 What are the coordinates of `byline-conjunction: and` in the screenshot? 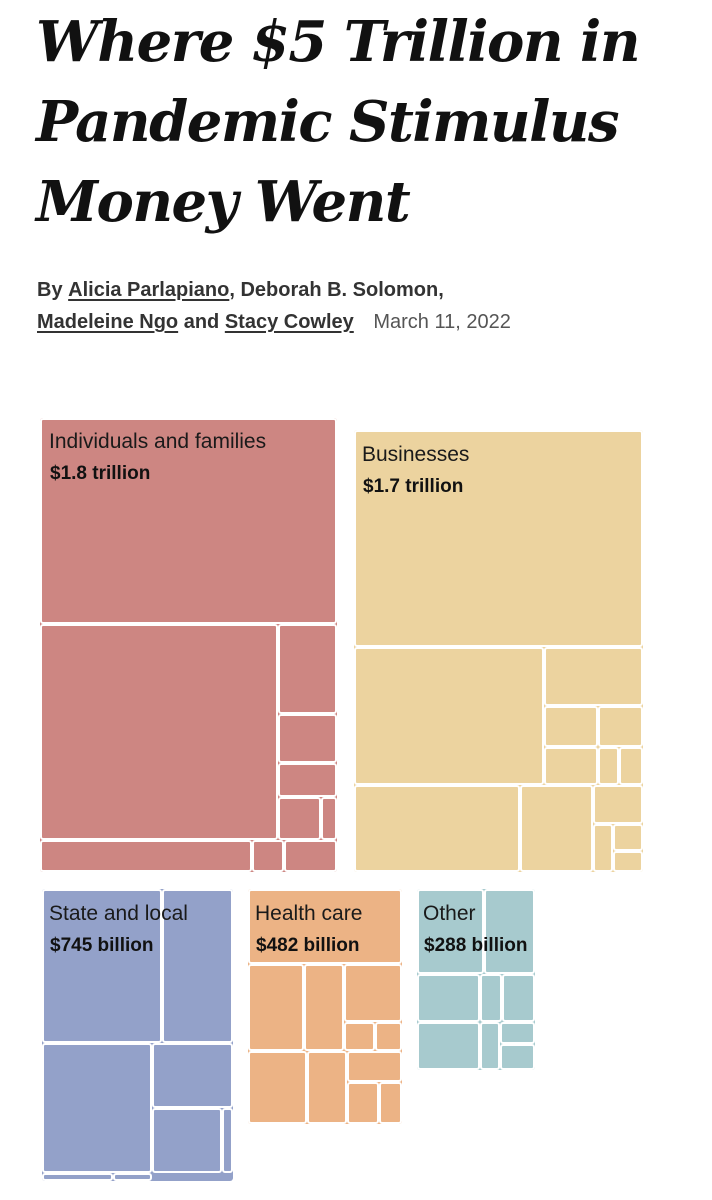 It's located at (201, 322).